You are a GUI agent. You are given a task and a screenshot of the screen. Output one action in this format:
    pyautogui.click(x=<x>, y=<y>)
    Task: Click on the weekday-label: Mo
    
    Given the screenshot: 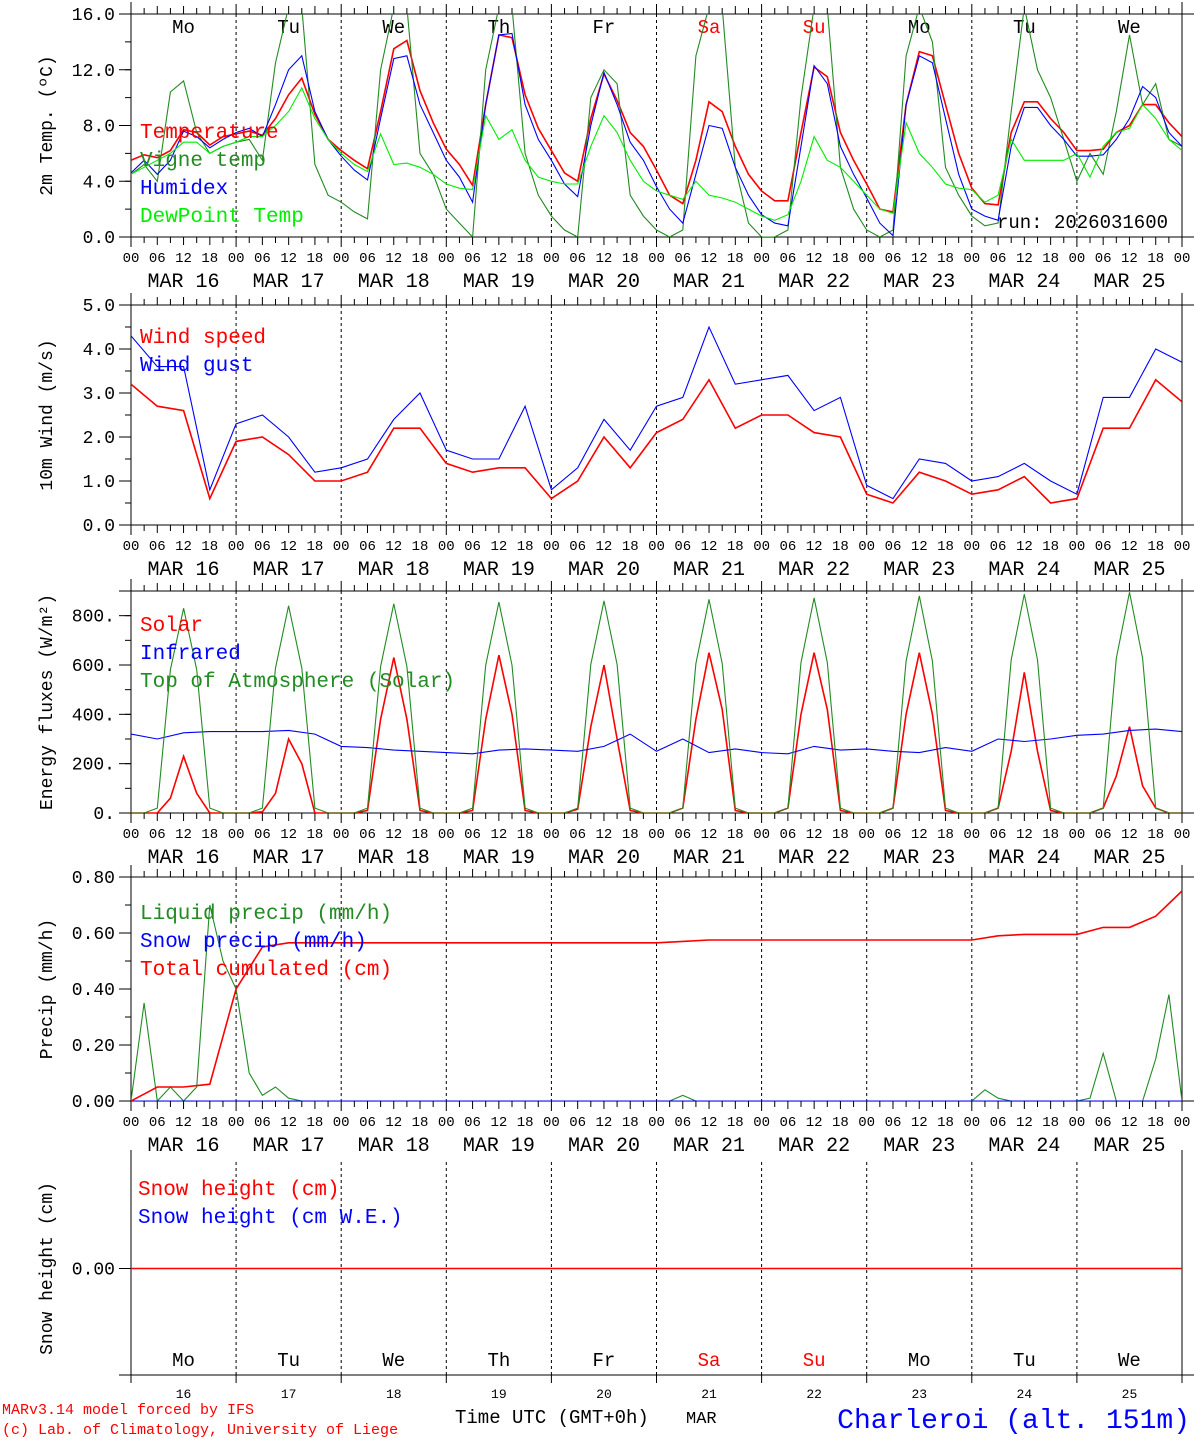 What is the action you would take?
    pyautogui.click(x=183, y=28)
    